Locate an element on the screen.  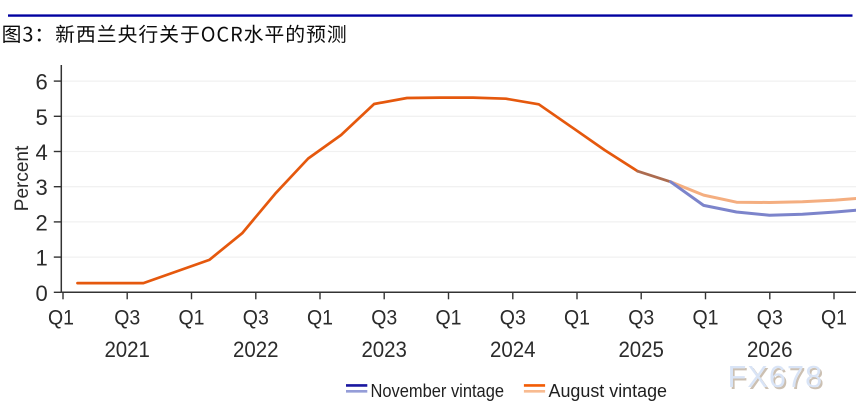
svg-text: 6 is located at coordinates (41, 82).